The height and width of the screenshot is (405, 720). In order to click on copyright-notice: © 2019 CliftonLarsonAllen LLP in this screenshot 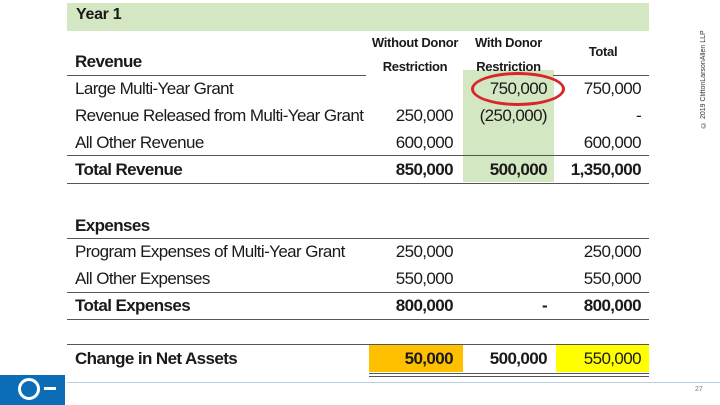, I will do `click(703, 79)`.